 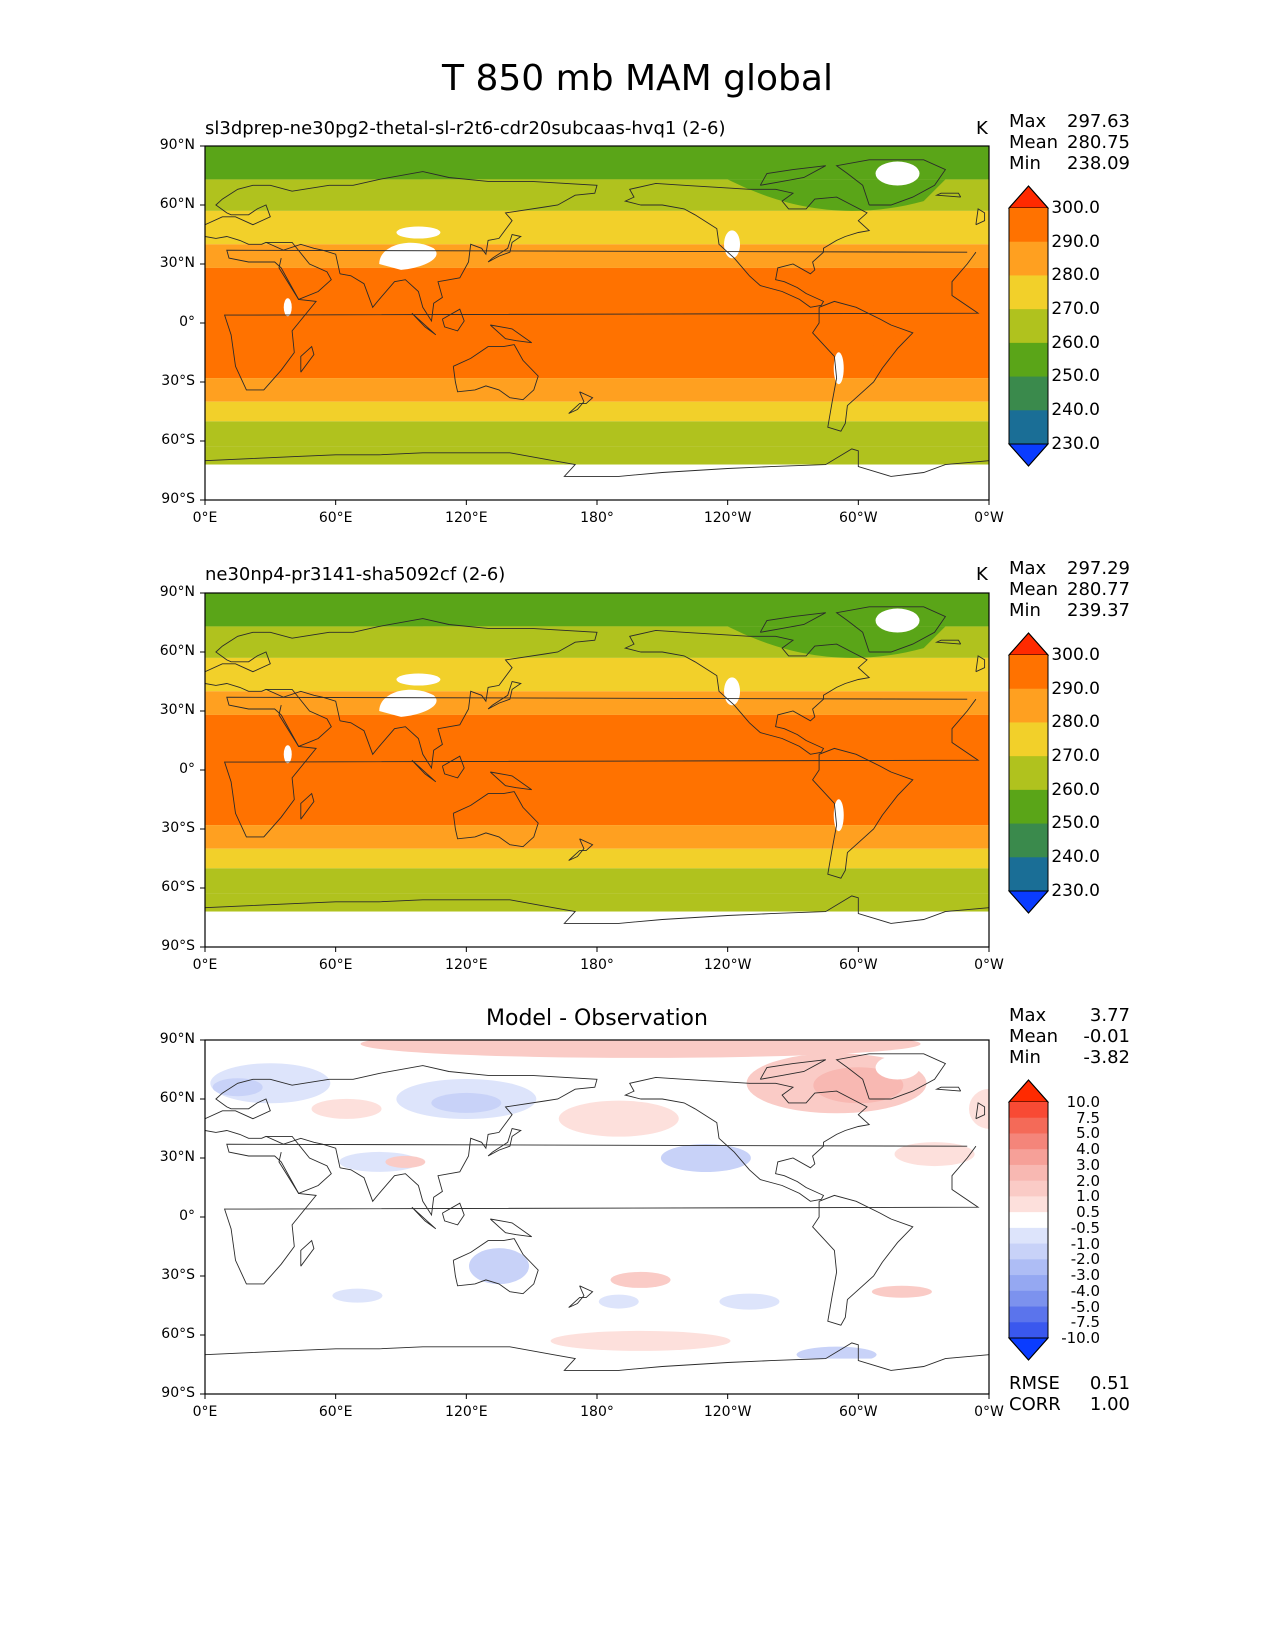 I want to click on warm-region-south-america, so click(x=836, y=318).